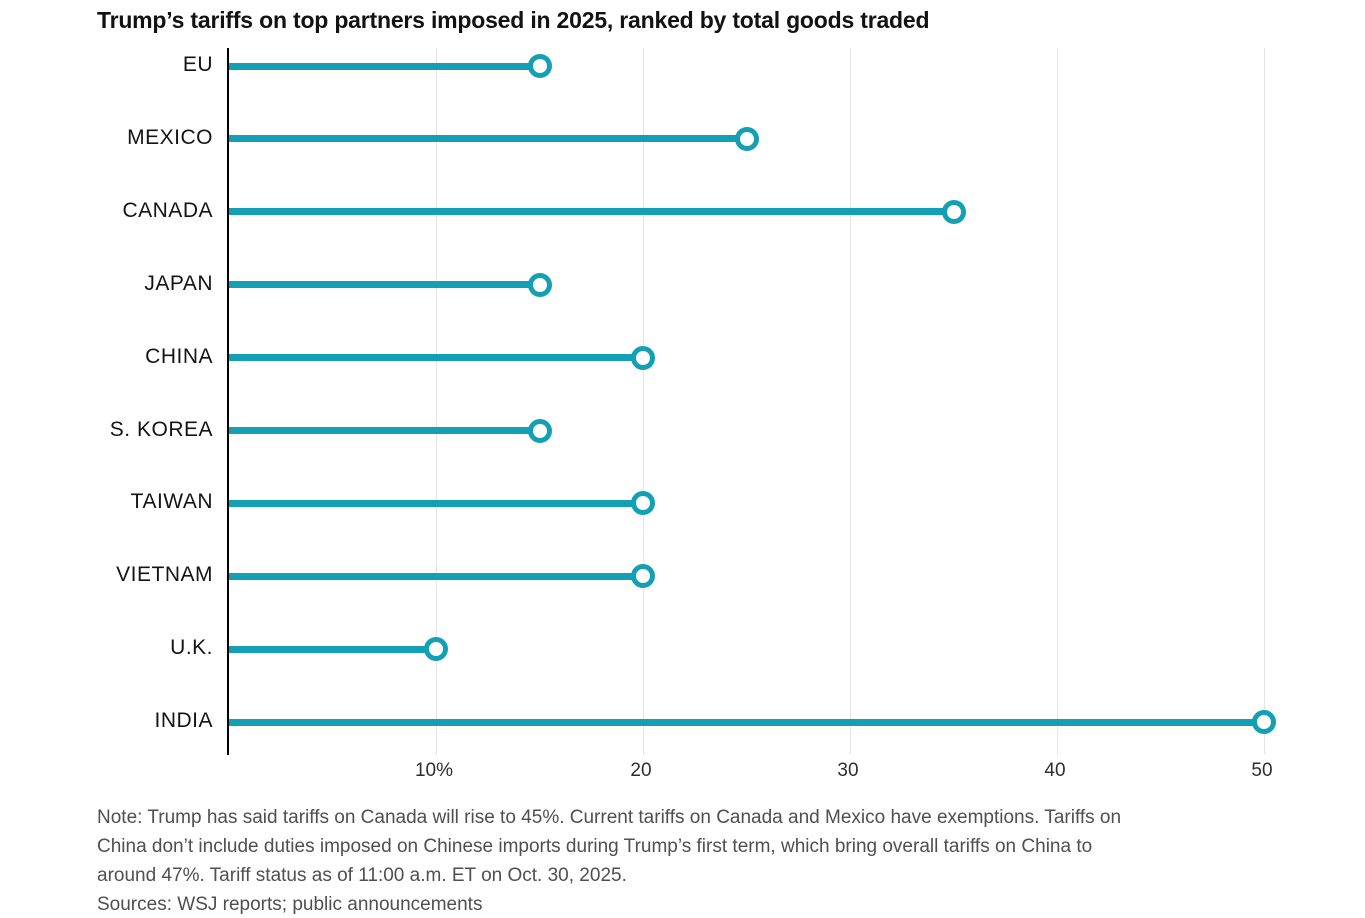 This screenshot has width=1365, height=918. Describe the element at coordinates (170, 137) in the screenshot. I see `category-label-mexico: MEXICO` at that location.